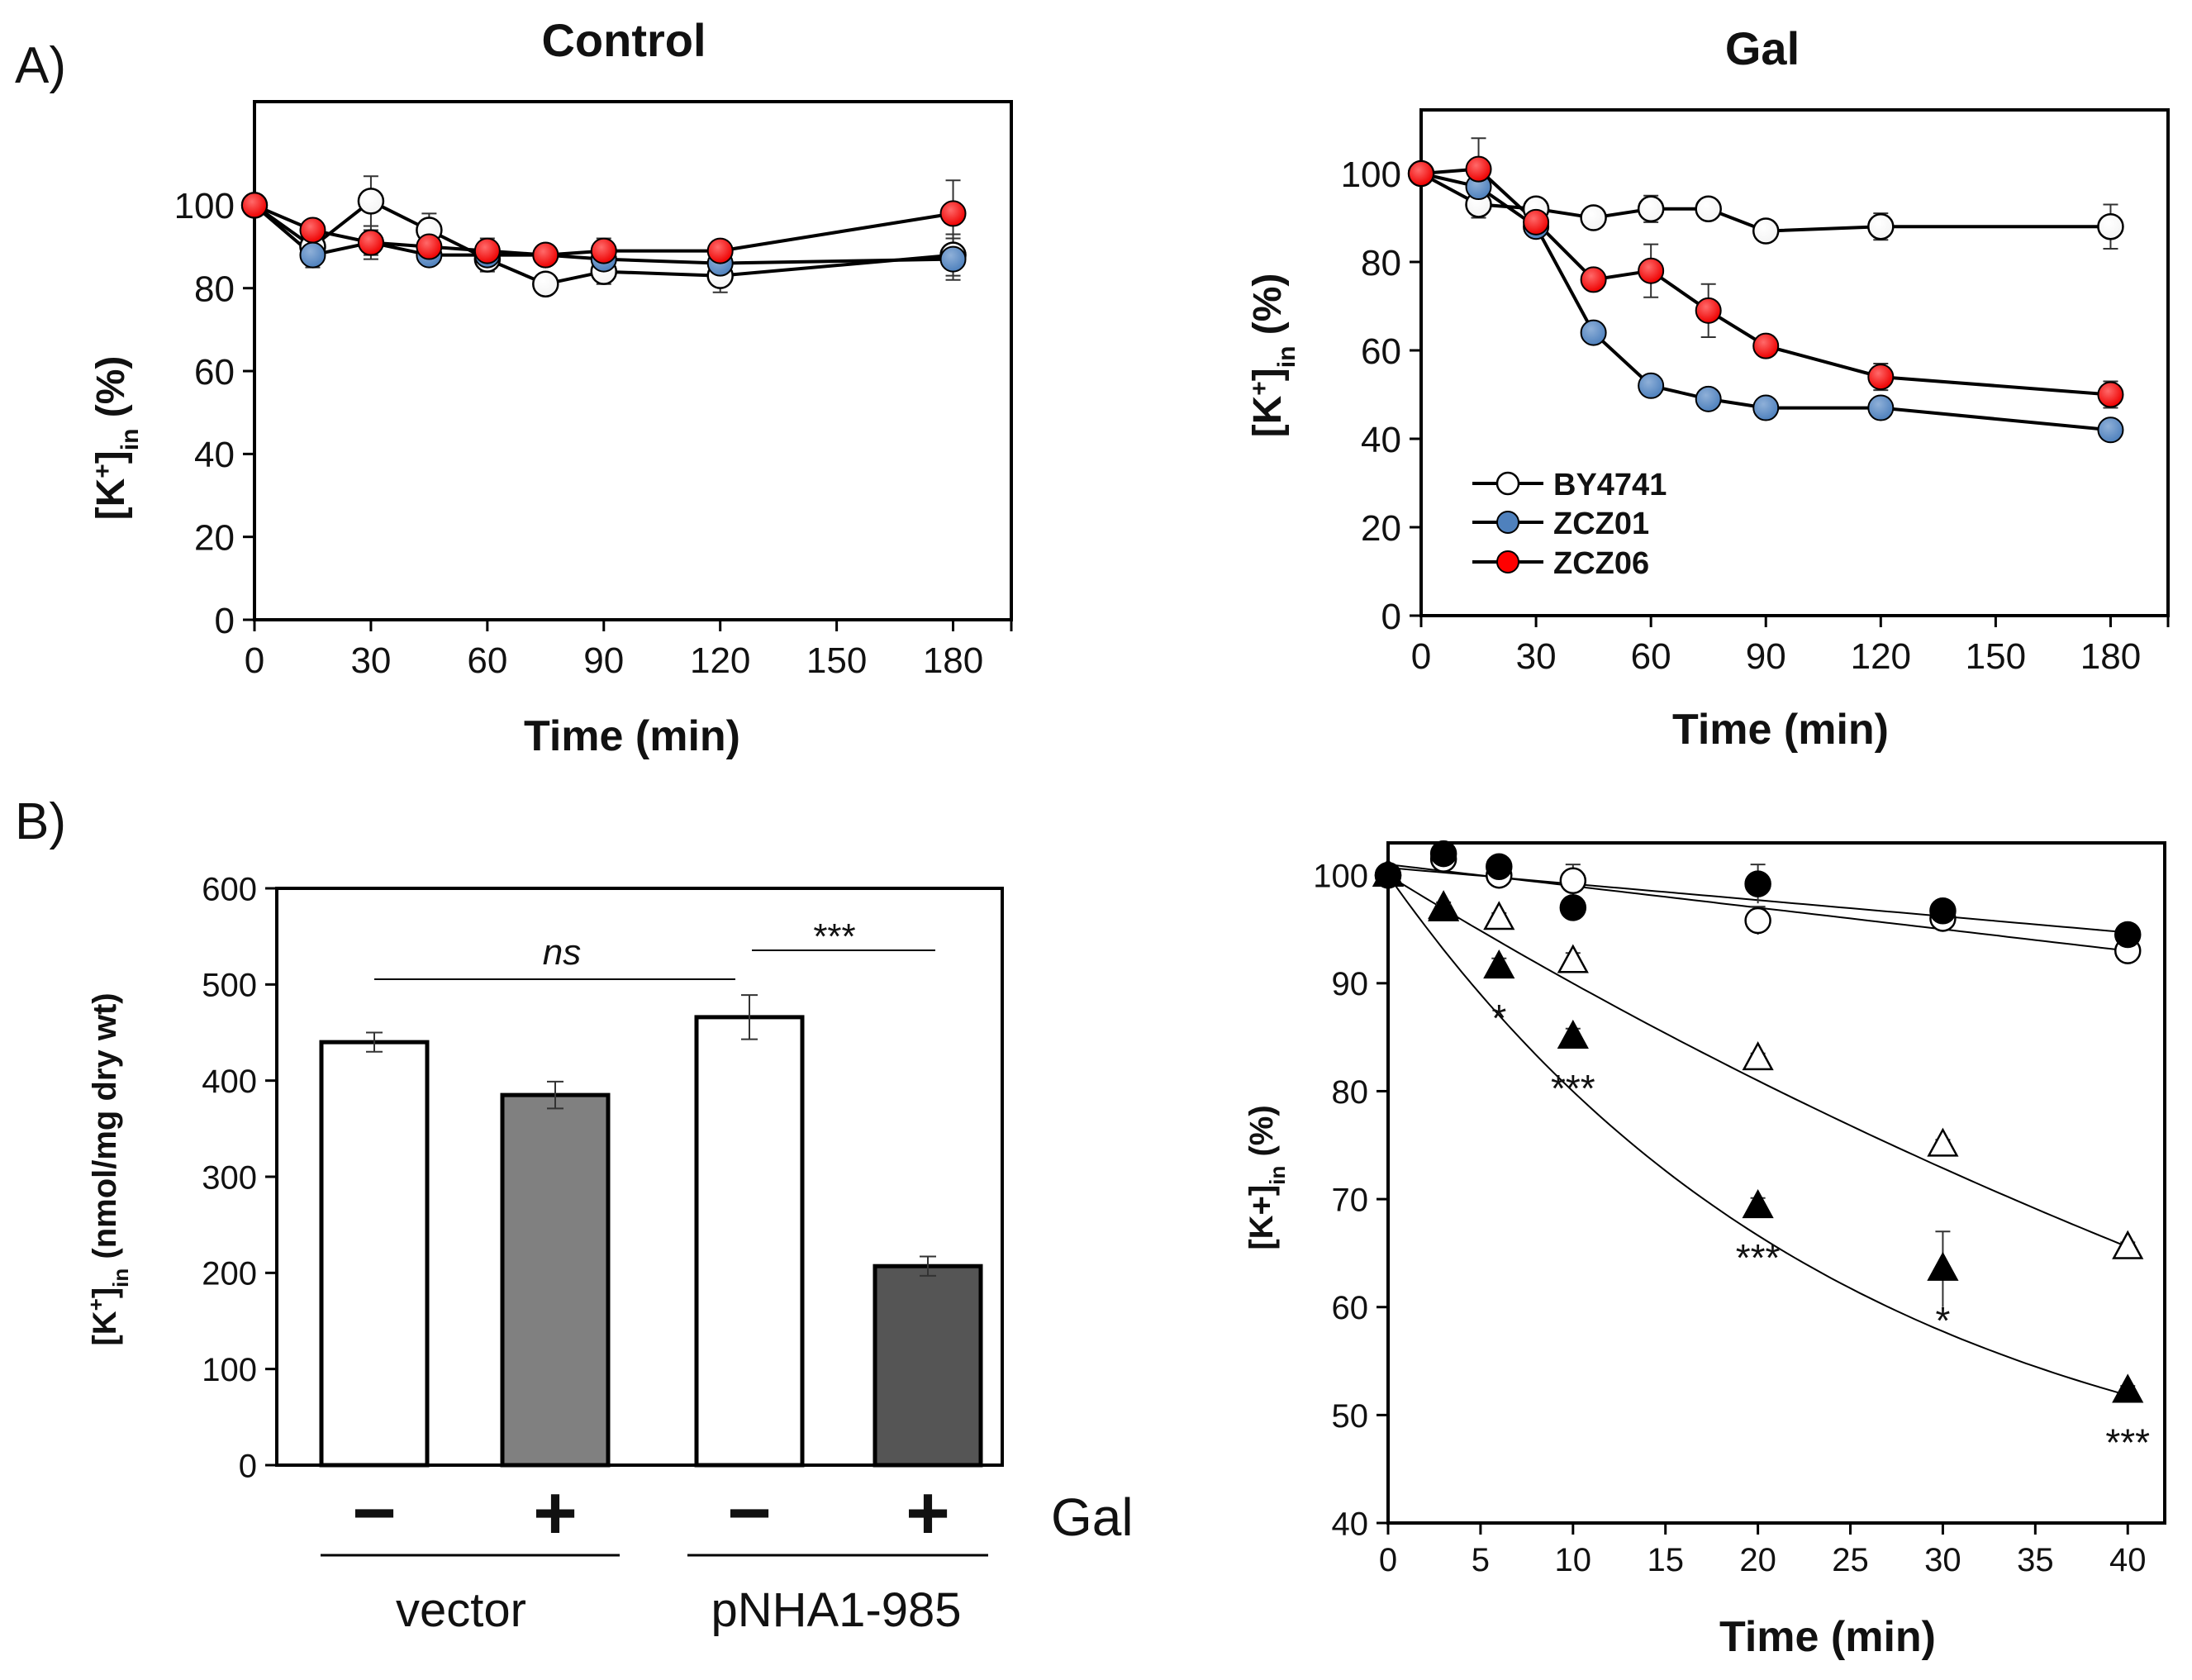 The width and height of the screenshot is (2192, 1680). I want to click on symbol-pnha1-plus: +, so click(928, 1513).